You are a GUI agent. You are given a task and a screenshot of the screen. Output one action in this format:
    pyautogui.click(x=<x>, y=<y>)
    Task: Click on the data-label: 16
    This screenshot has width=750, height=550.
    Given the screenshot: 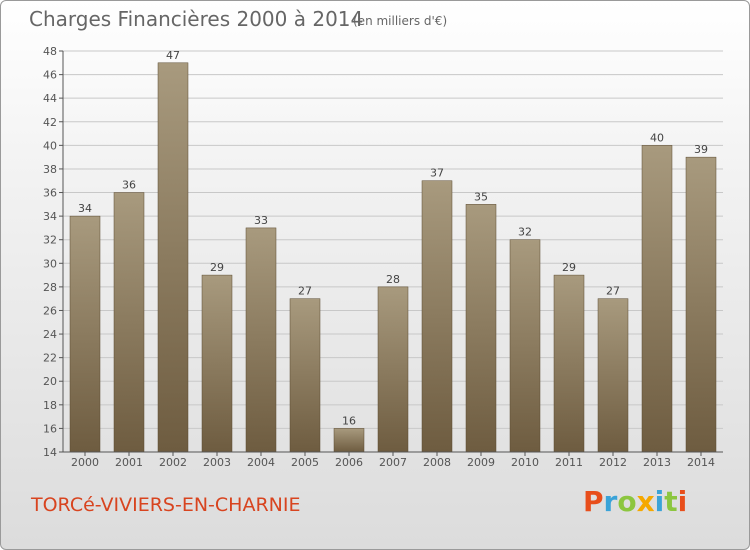 What is the action you would take?
    pyautogui.click(x=349, y=420)
    